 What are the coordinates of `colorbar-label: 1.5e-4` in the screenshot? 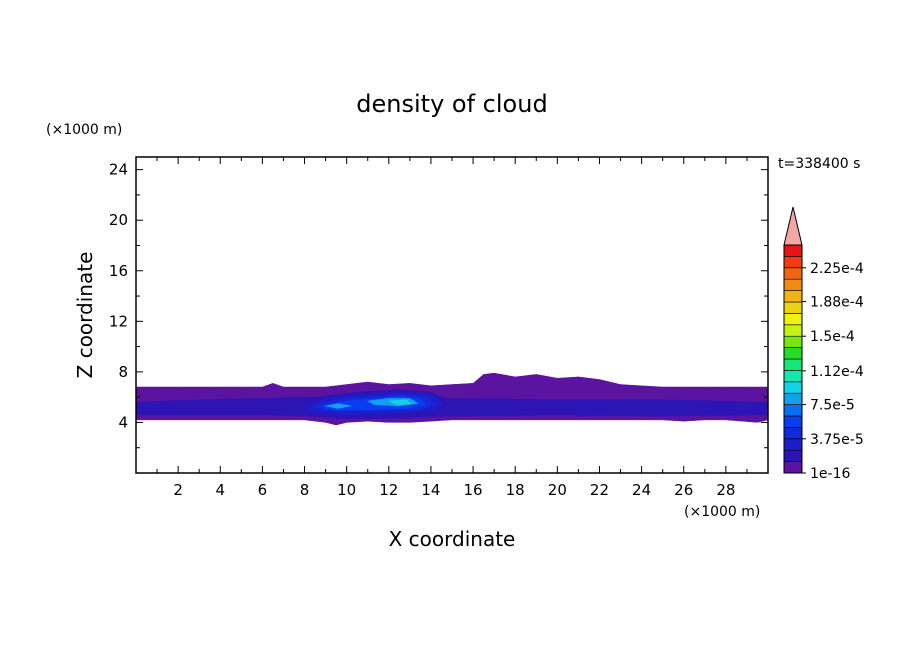 It's located at (832, 337).